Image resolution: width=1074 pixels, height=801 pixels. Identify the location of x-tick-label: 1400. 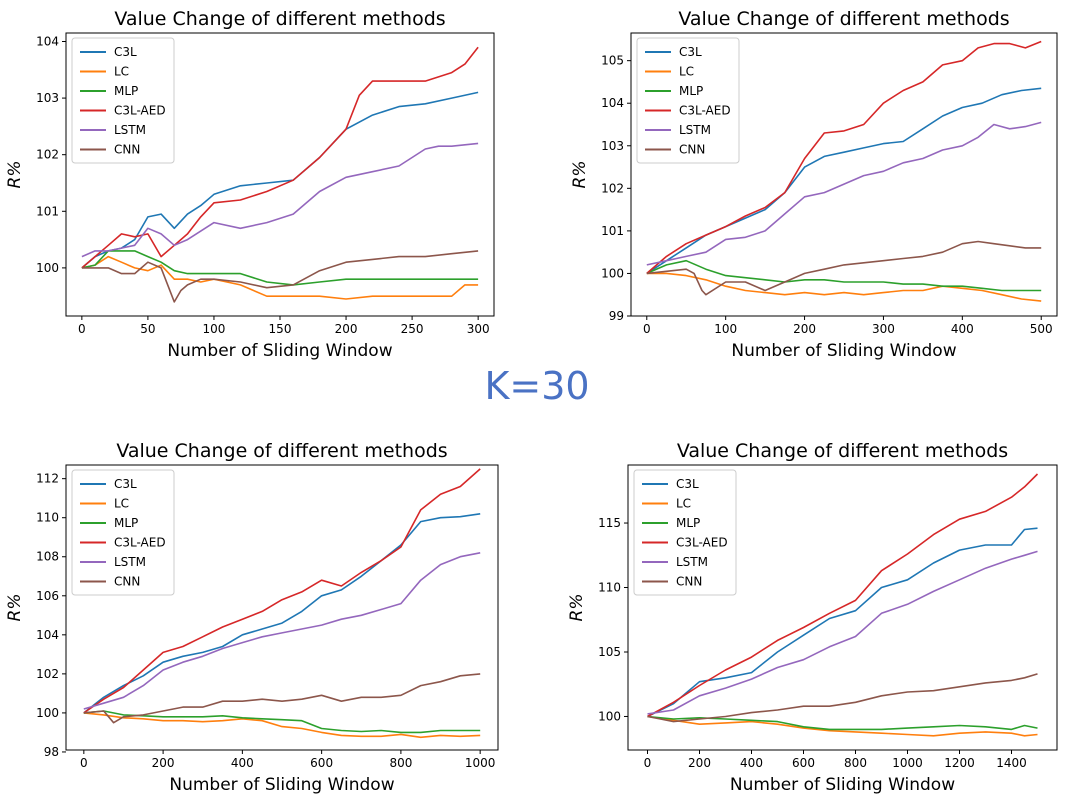
(1011, 763).